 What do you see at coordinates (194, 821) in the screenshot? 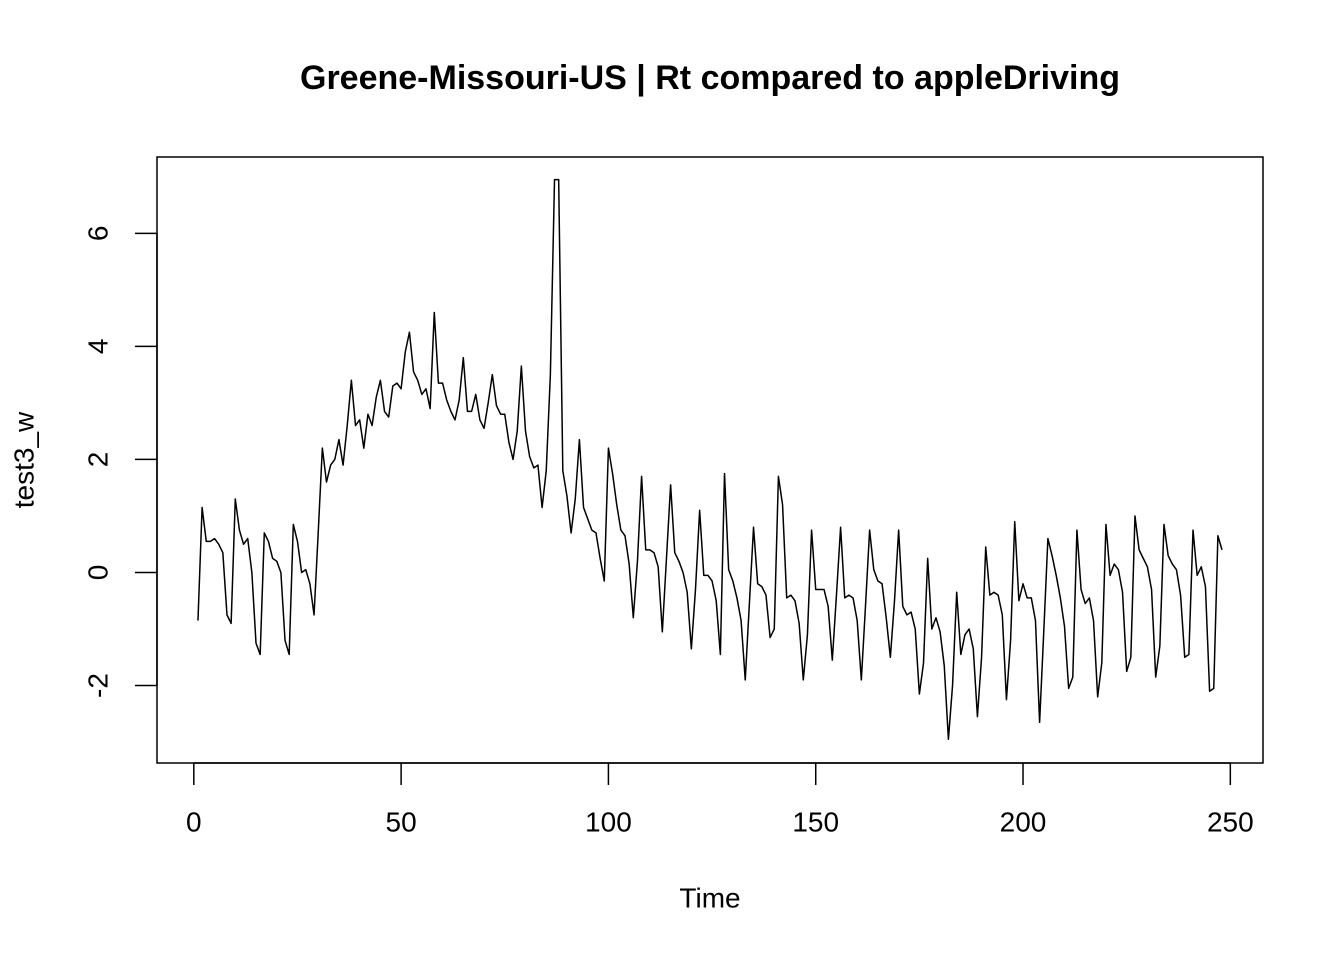
I see `x-tick-label: 0` at bounding box center [194, 821].